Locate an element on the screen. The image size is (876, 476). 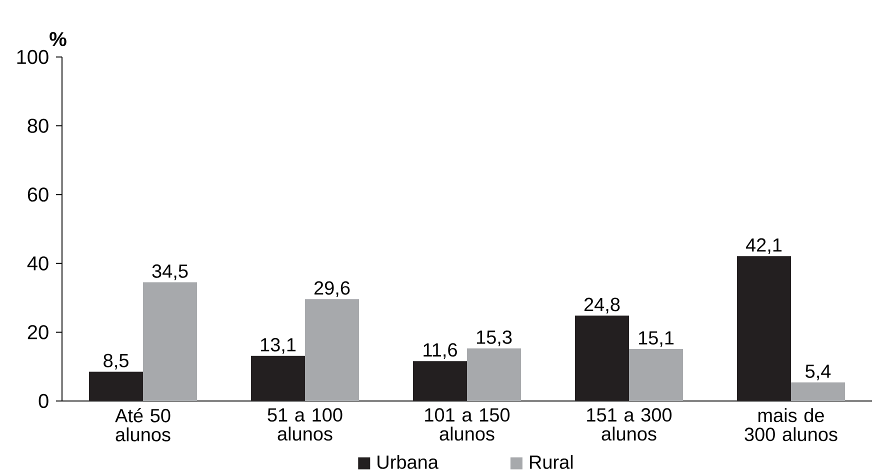
data-label: 15,3 is located at coordinates (494, 338).